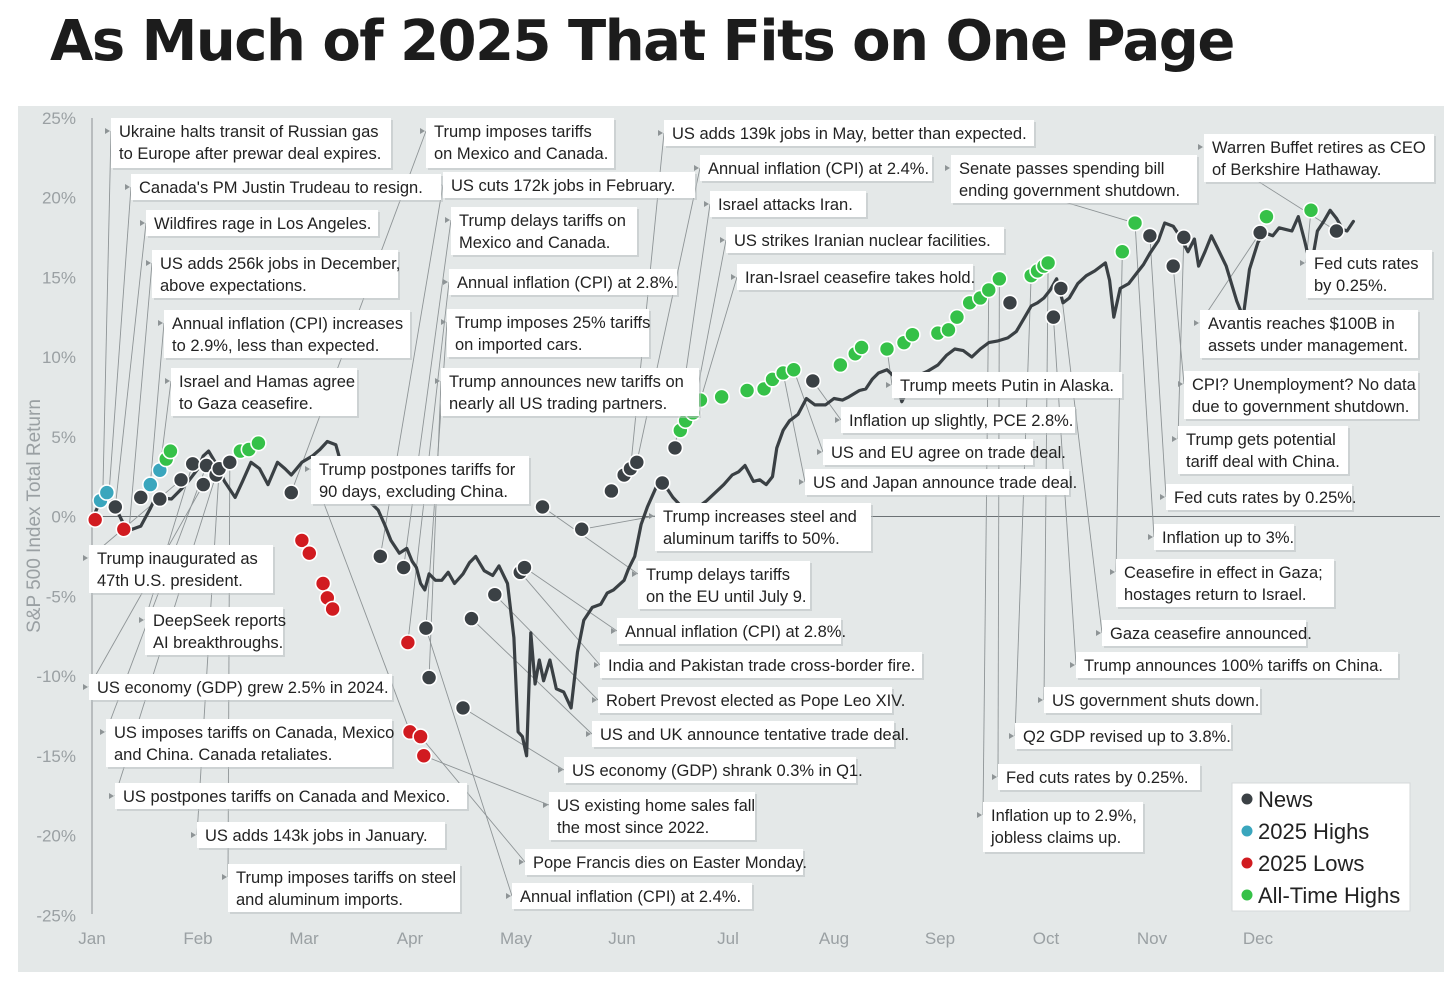 The width and height of the screenshot is (1456, 982). I want to click on annotation-text: Inflation up to 3%., so click(1228, 538).